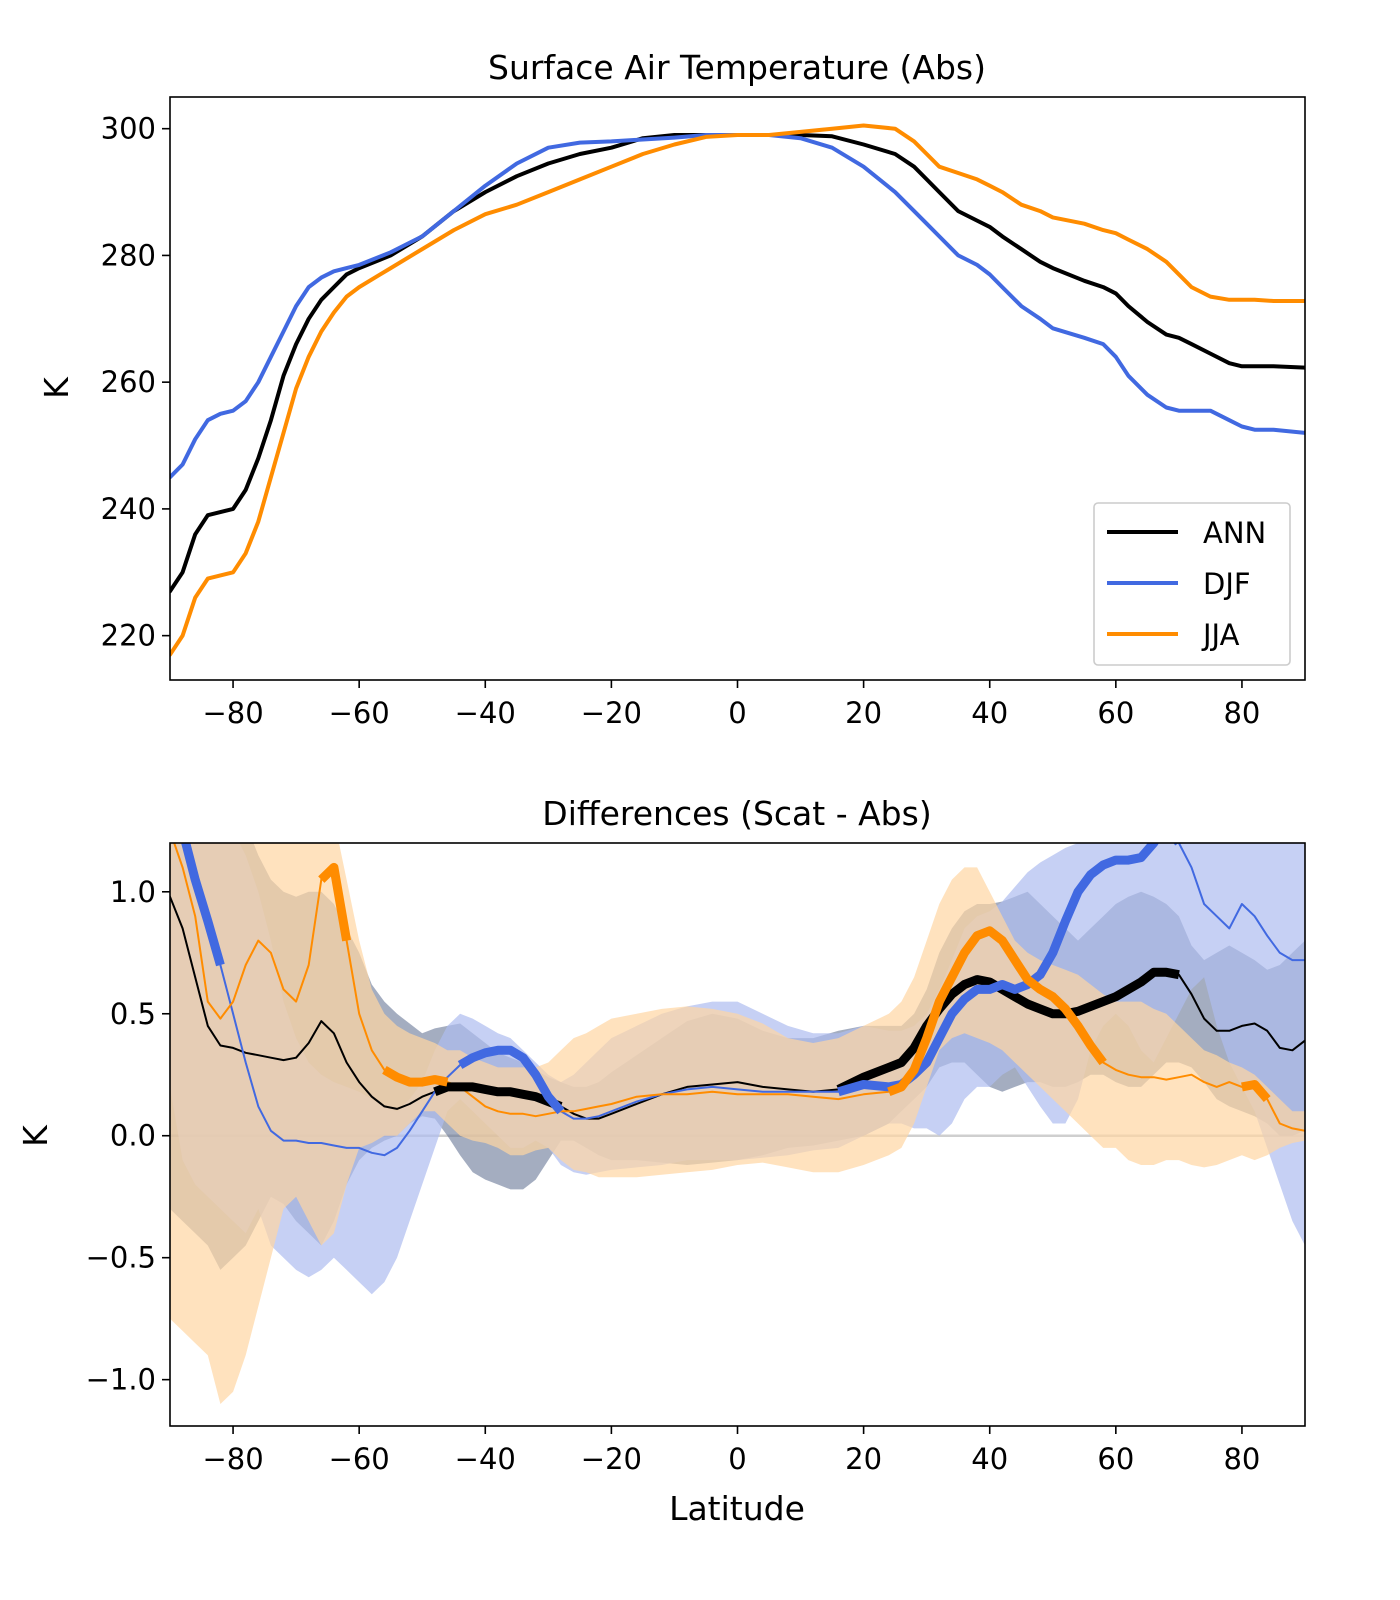  What do you see at coordinates (35, 1135) in the screenshot?
I see `bottom-y-axis-label: K` at bounding box center [35, 1135].